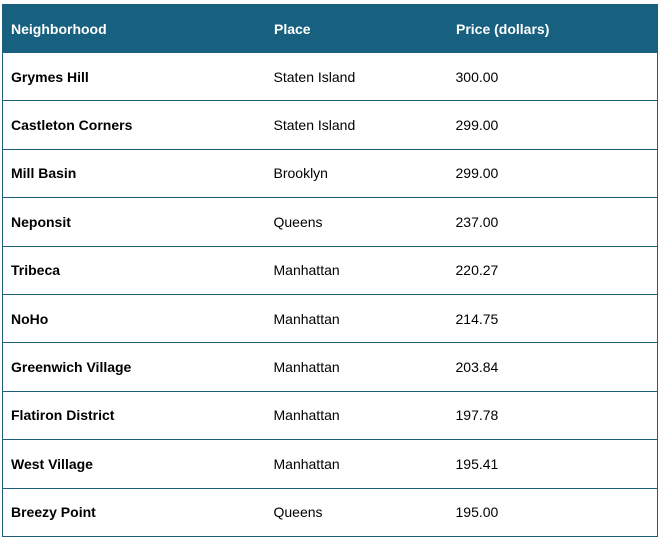 This screenshot has width=658, height=540. What do you see at coordinates (552, 318) in the screenshot?
I see `cell-price: 214.75` at bounding box center [552, 318].